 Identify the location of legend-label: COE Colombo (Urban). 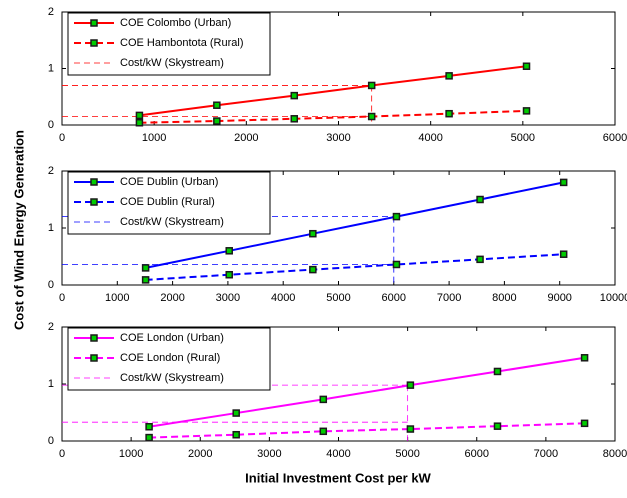
(175, 23).